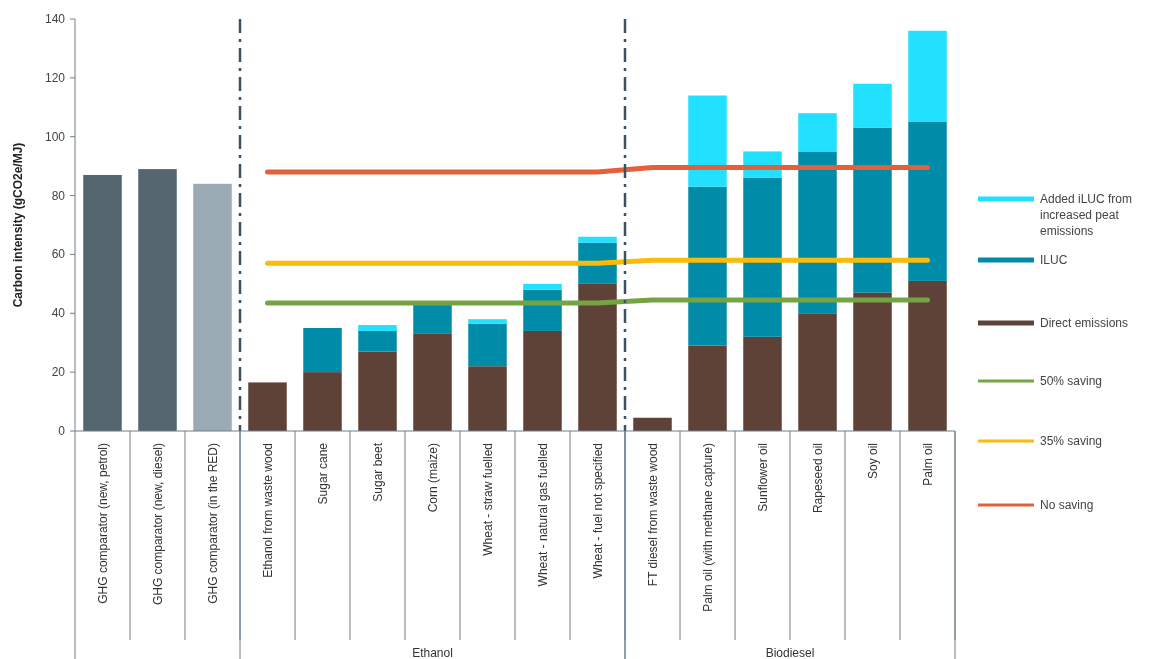 The image size is (1154, 659). I want to click on x-tick-label: FT diesel from waste wood, so click(652, 515).